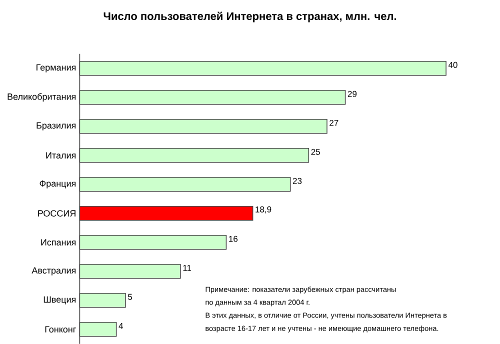 The height and width of the screenshot is (344, 500). What do you see at coordinates (60, 329) in the screenshot?
I see `y-tick-label: Гонконг` at bounding box center [60, 329].